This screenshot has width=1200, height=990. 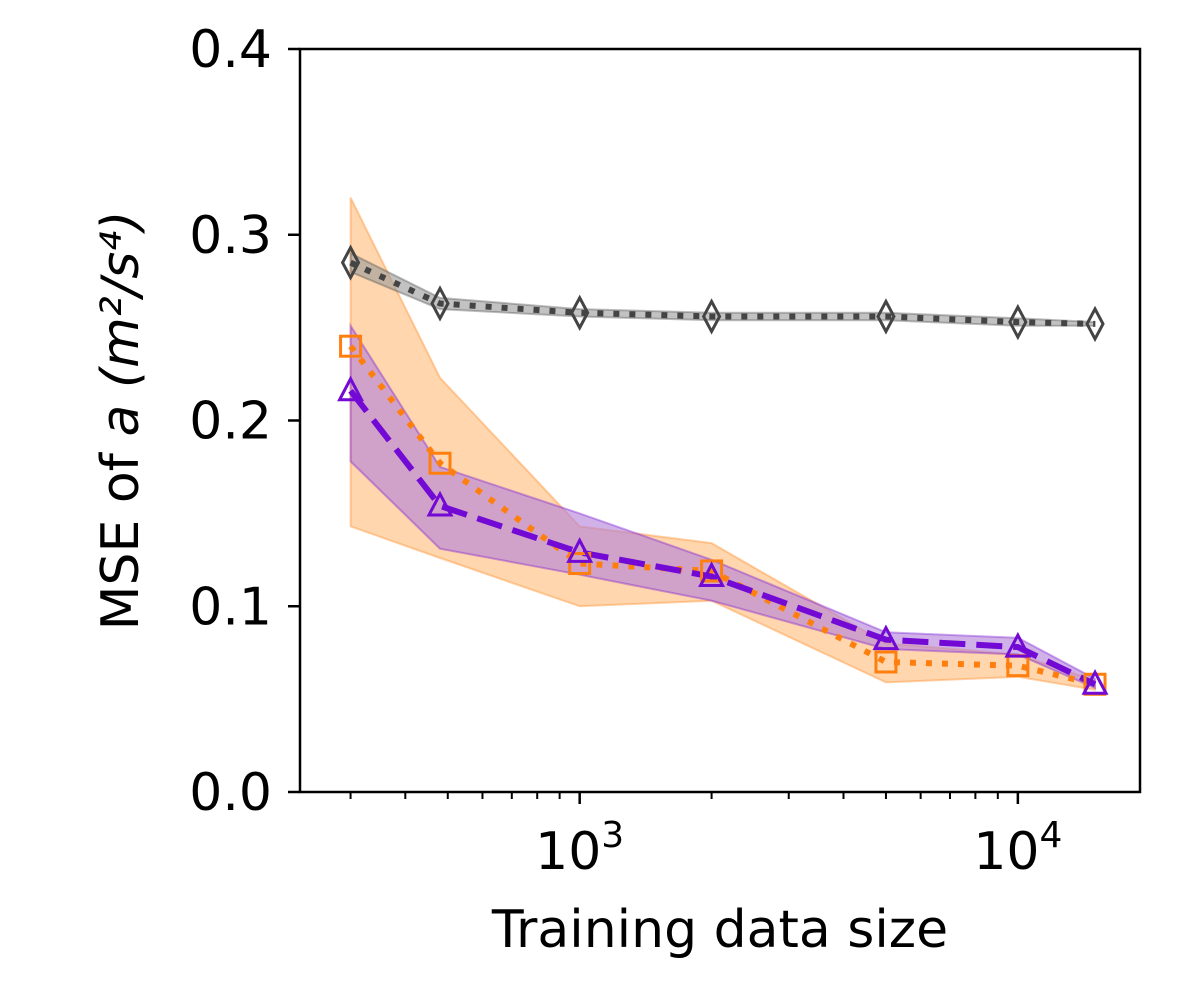 I want to click on y-axis-ticks: 0.0 0.1 0.2 0.3 0.4, so click(x=244, y=421).